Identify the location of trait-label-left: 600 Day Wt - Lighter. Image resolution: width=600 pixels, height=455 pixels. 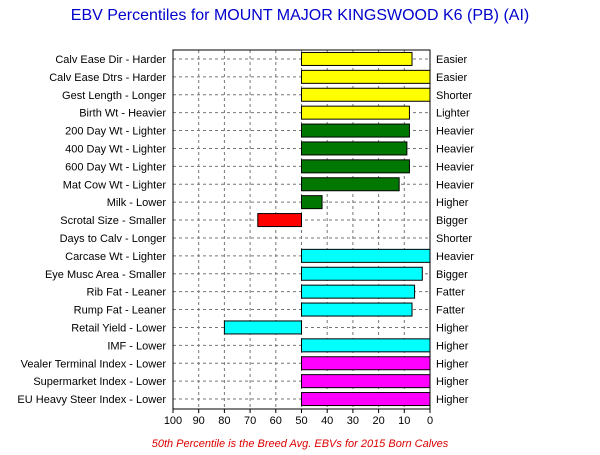
(115, 167).